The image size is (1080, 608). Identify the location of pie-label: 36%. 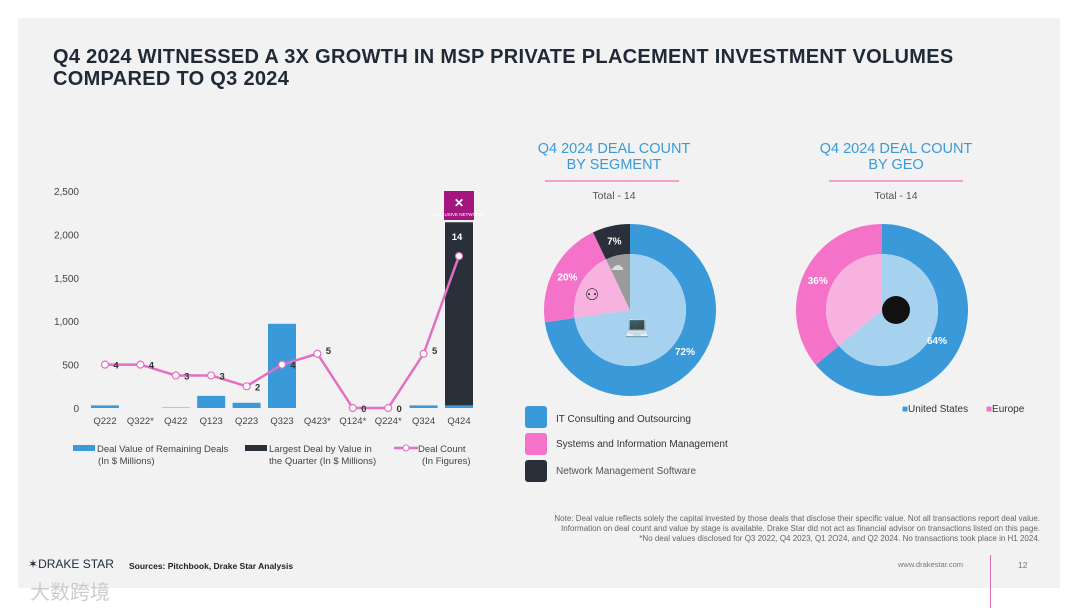
(818, 281).